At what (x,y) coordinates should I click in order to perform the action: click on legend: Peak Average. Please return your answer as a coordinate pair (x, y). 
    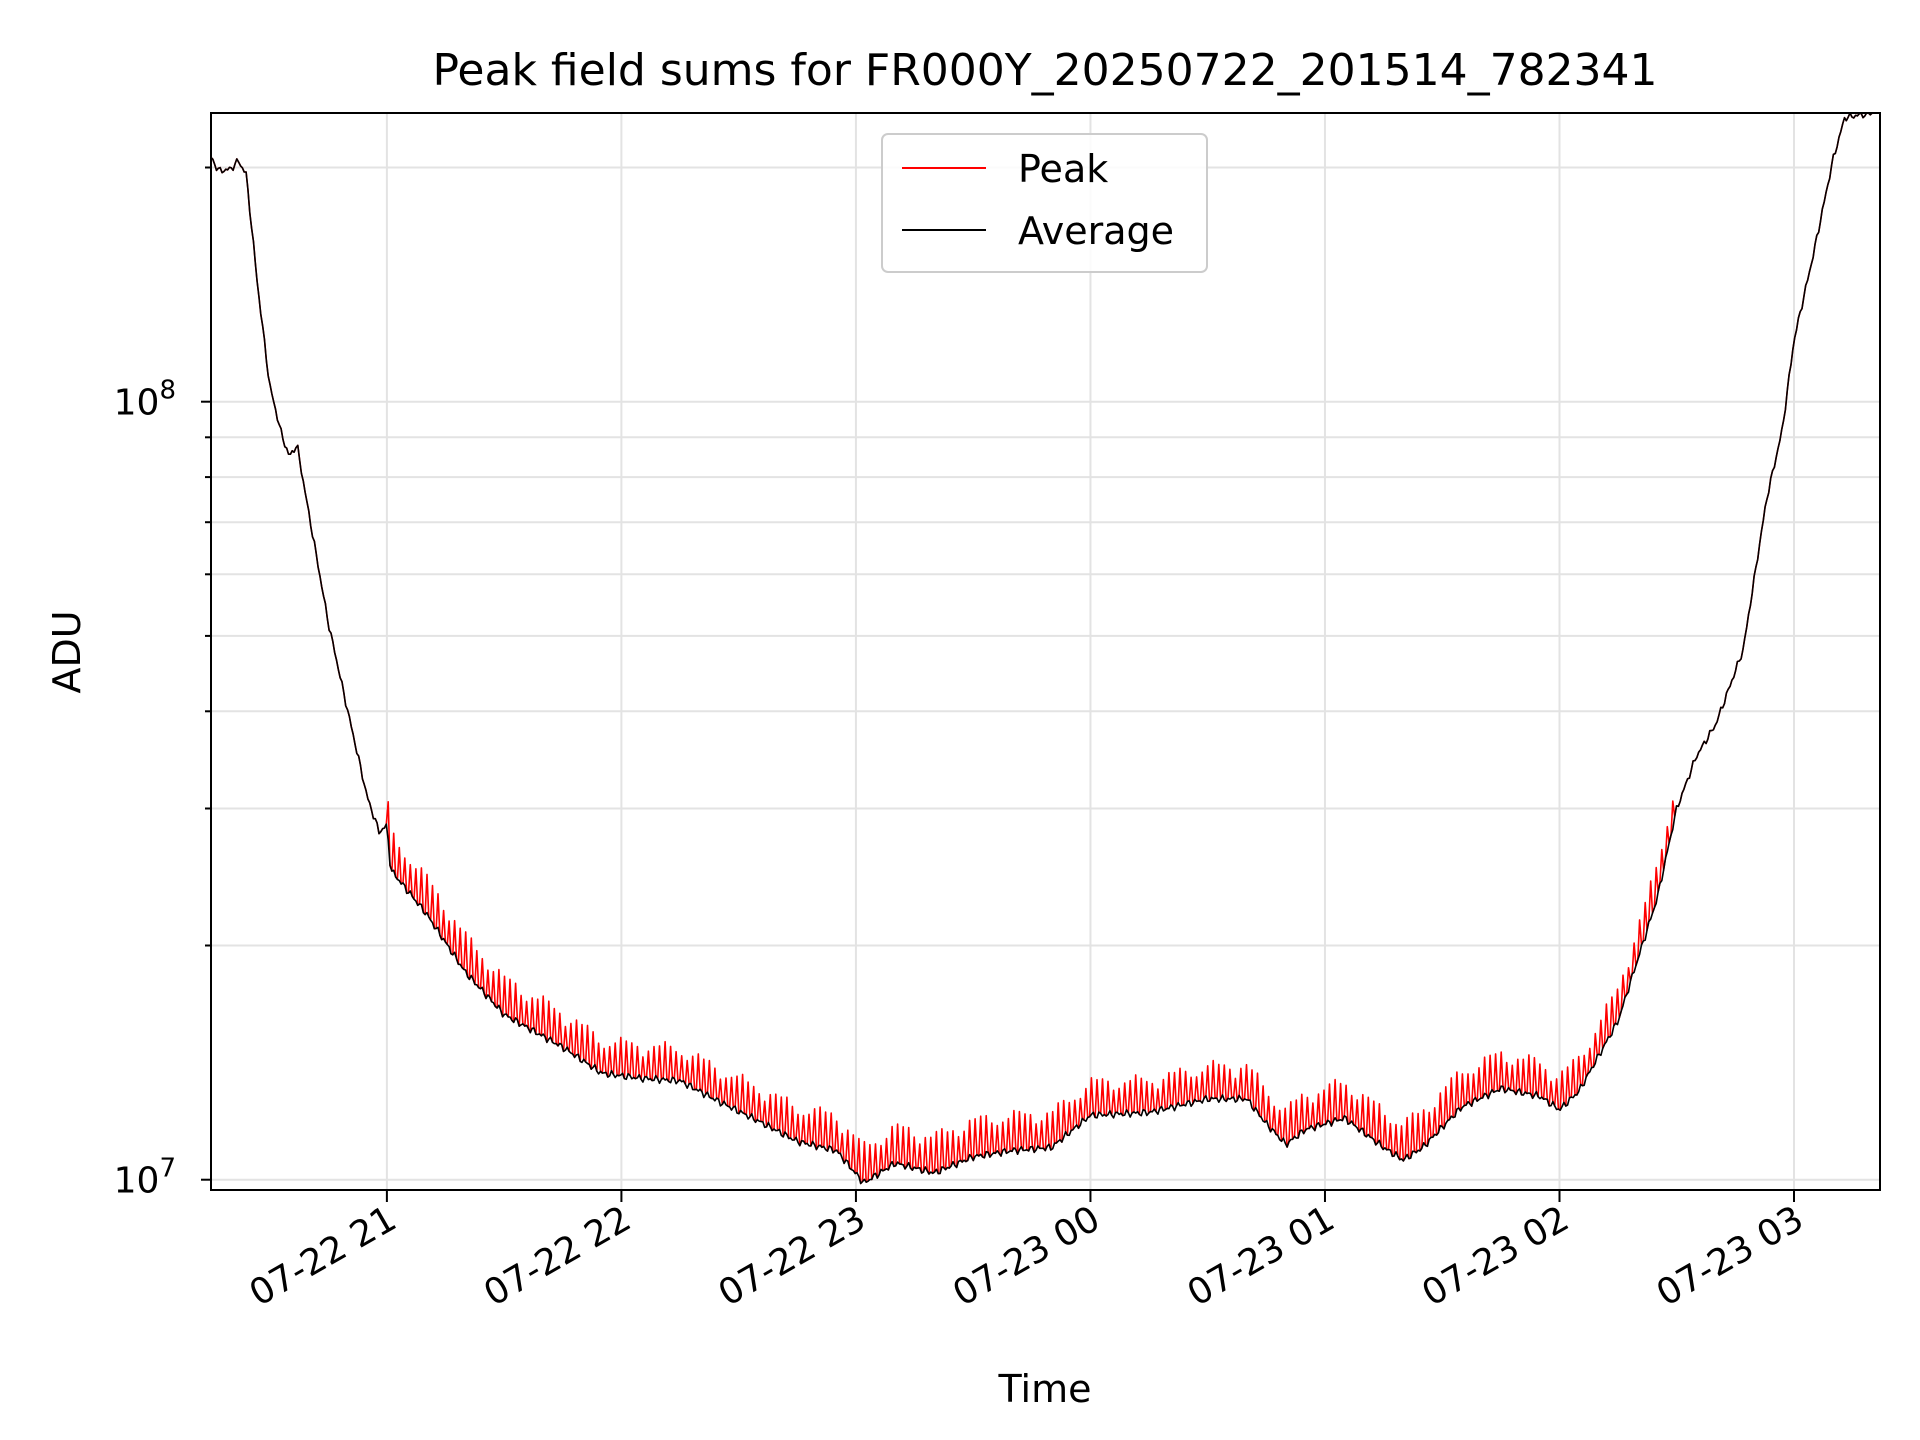
    Looking at the image, I should click on (1044, 203).